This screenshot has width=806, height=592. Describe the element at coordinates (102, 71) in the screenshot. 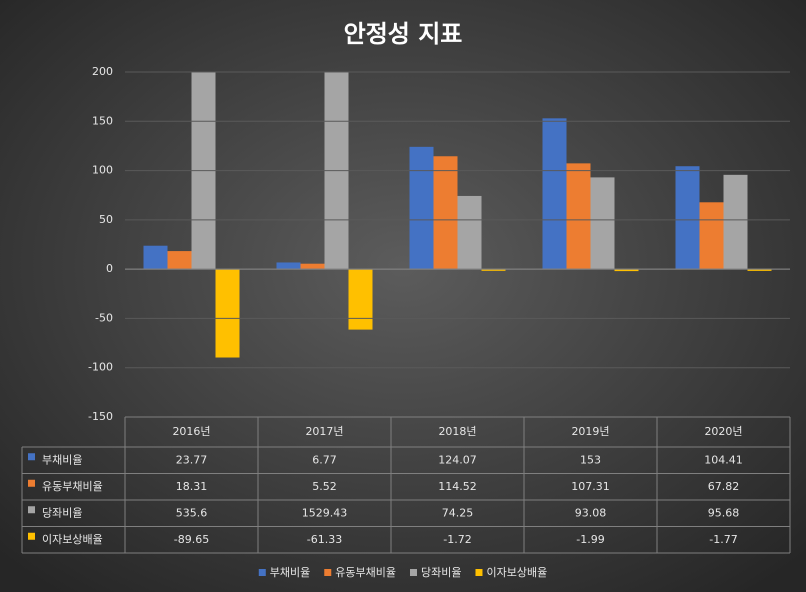

I see `y-tick-label: 200` at that location.